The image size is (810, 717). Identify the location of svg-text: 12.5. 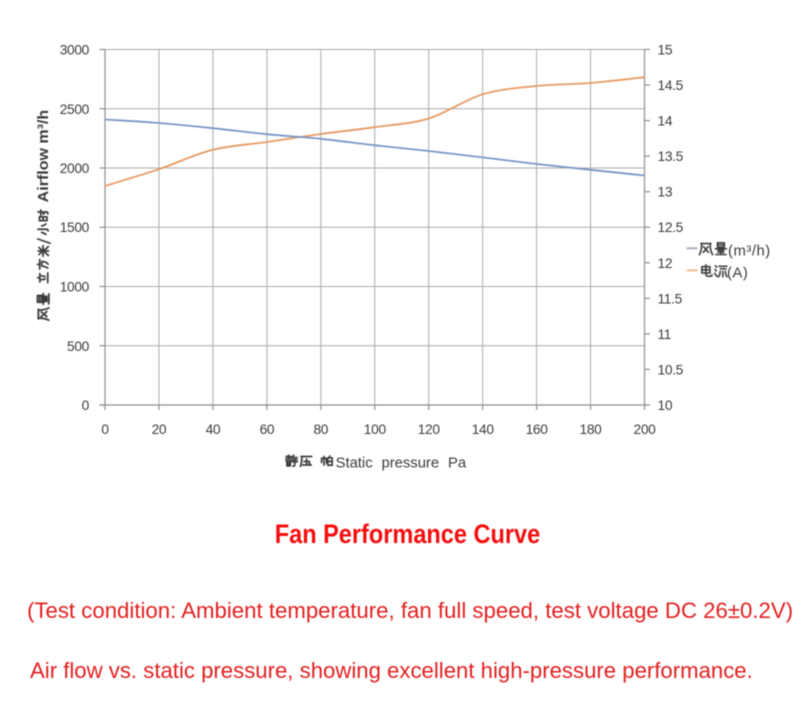
(671, 227).